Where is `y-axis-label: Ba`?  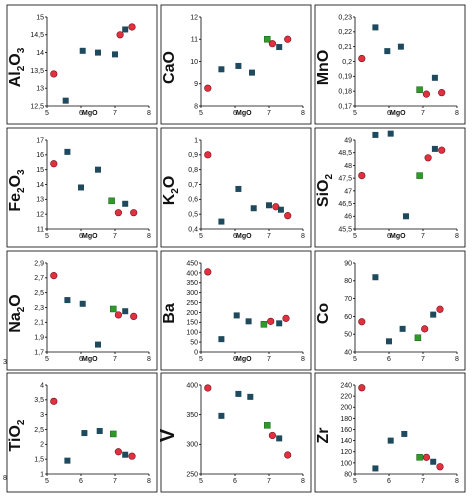
y-axis-label: Ba is located at coordinates (169, 313).